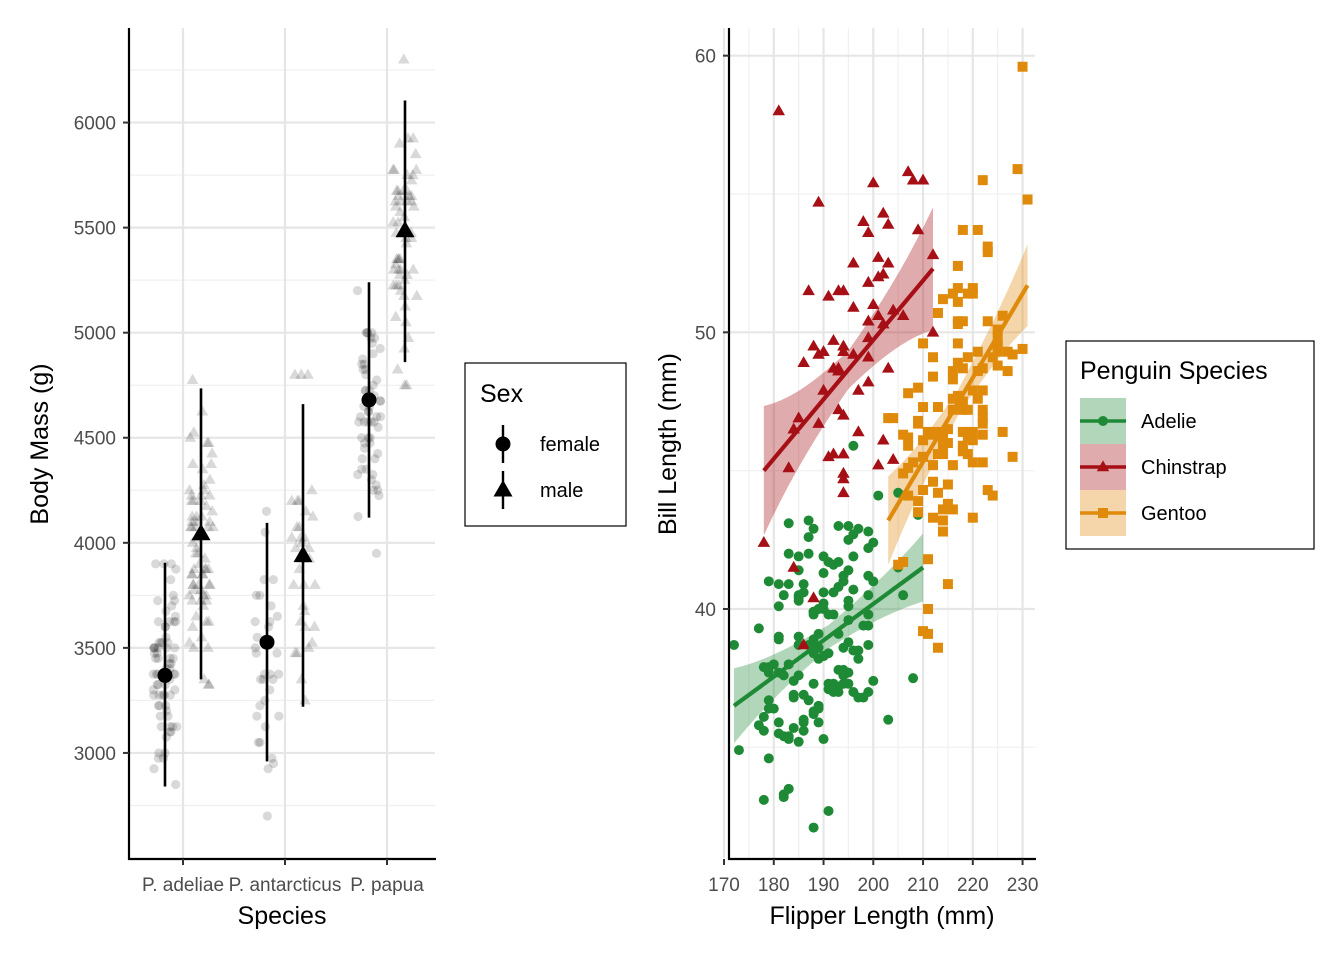  I want to click on body-mass-y-axis-title: Body Mass (g), so click(40, 443).